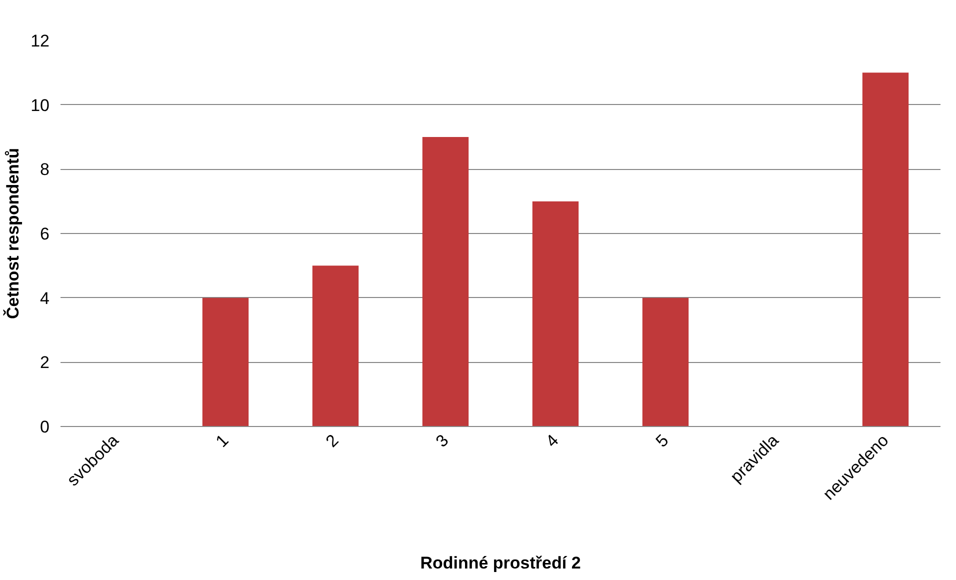  I want to click on x-tick-label: 4, so click(552, 440).